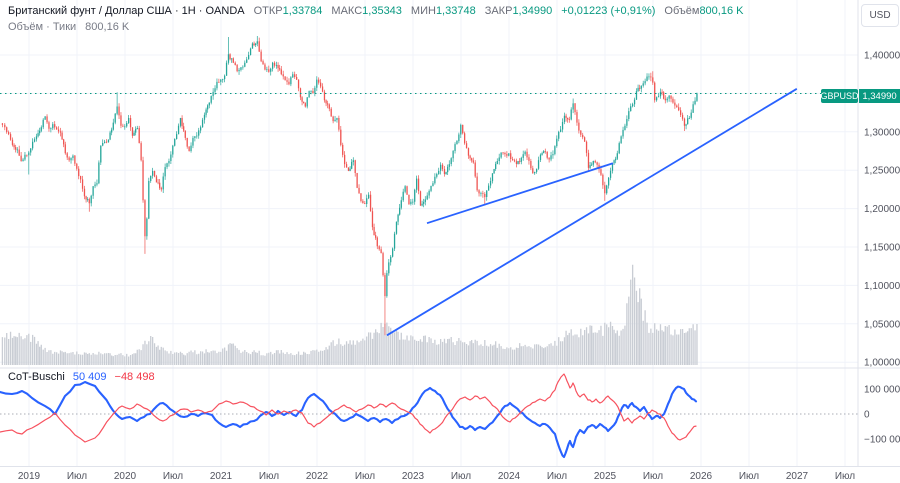 The image size is (900, 483). Describe the element at coordinates (704, 11) in the screenshot. I see `volume-readout: Объём800,16 K` at that location.